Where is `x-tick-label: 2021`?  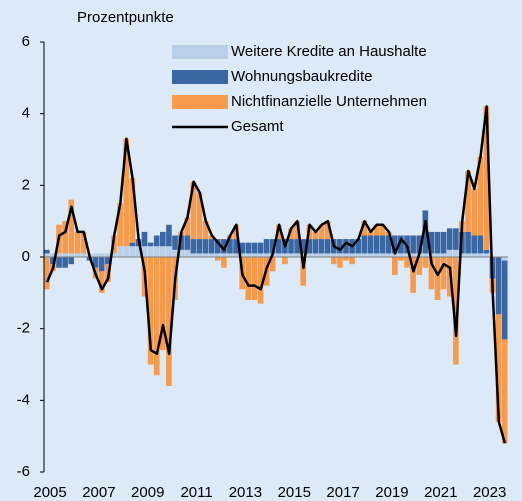 x-tick-label: 2021 is located at coordinates (440, 492).